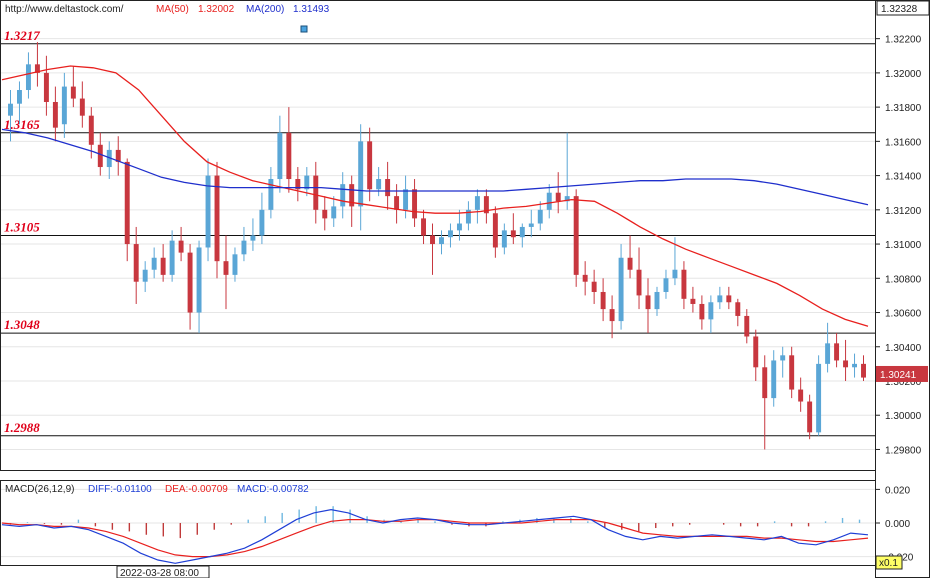 The image size is (930, 578). I want to click on price-tick-label: 1.31800, so click(903, 108).